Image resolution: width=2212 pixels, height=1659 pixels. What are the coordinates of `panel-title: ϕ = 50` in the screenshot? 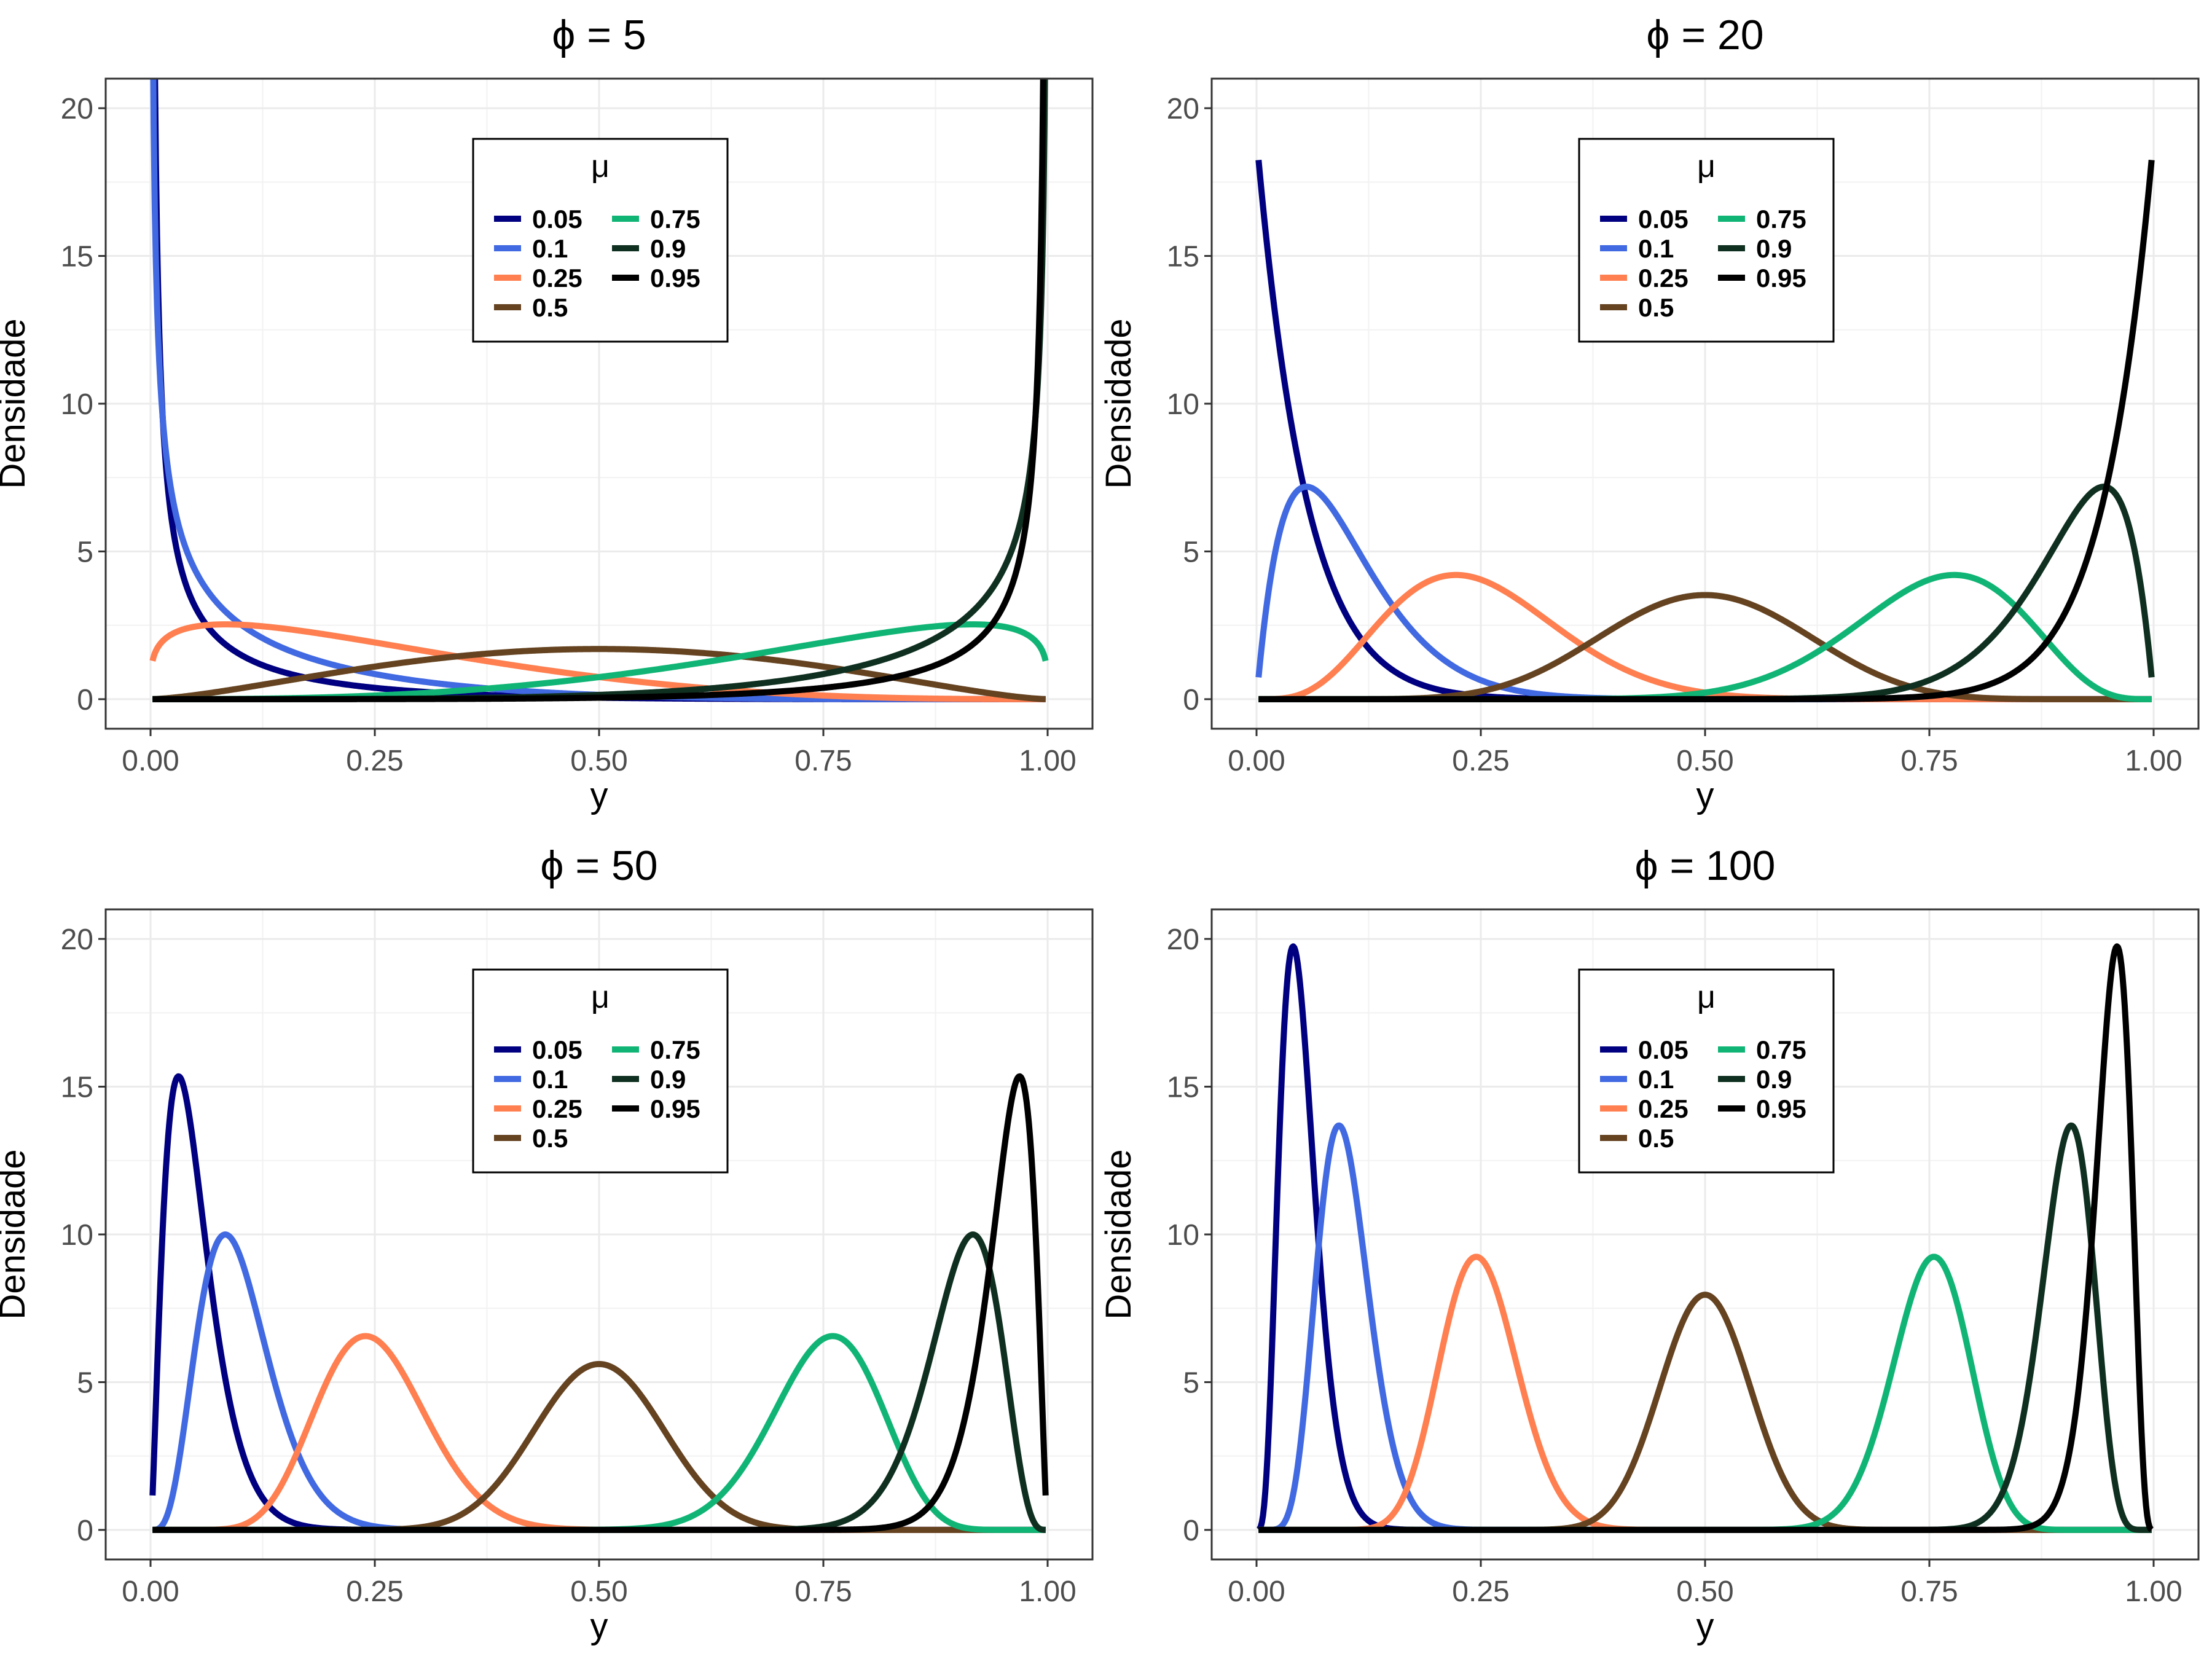 It's located at (598, 865).